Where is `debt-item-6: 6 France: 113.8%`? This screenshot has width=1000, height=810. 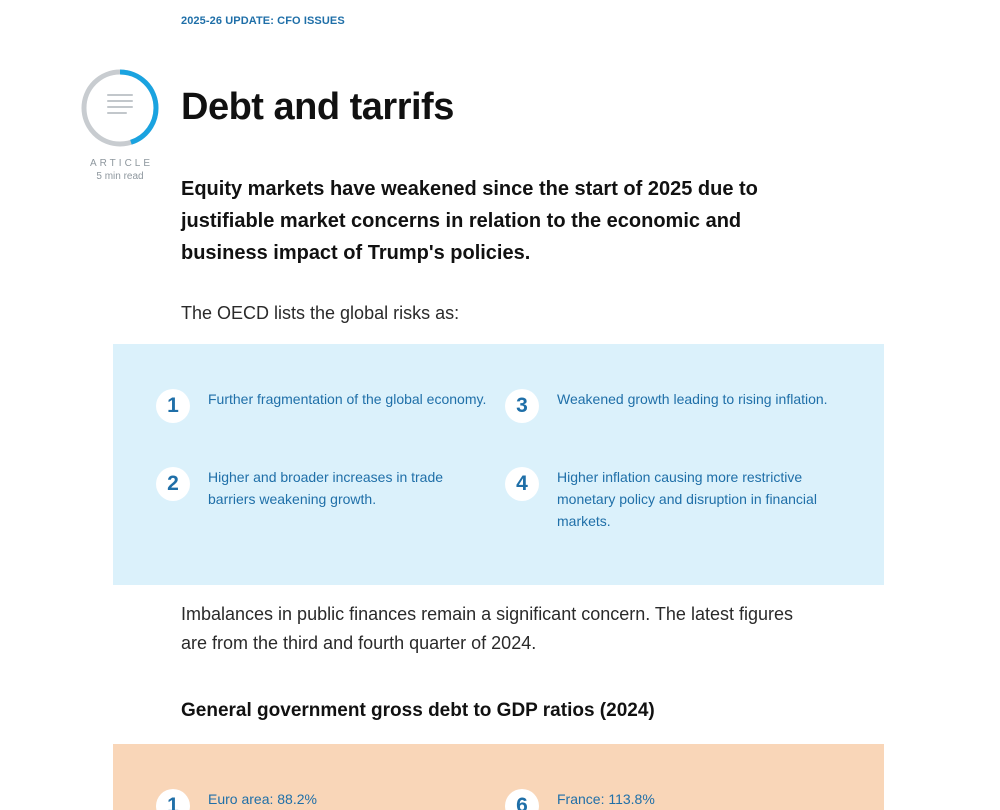
debt-item-6: 6 France: 113.8% is located at coordinates (671, 799).